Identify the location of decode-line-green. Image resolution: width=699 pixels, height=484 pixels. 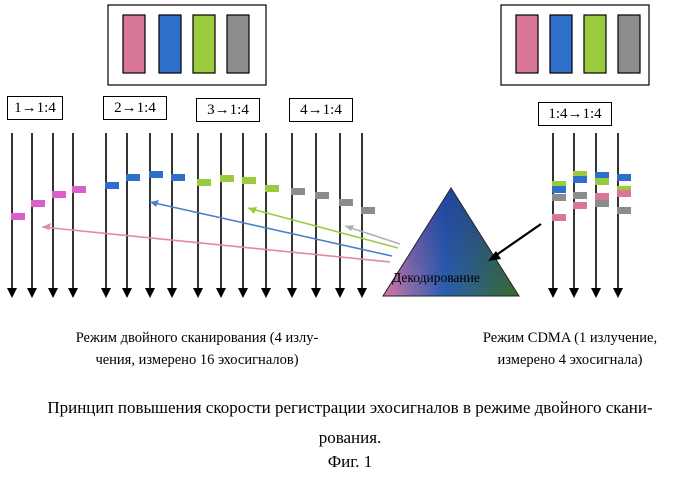
(323, 228).